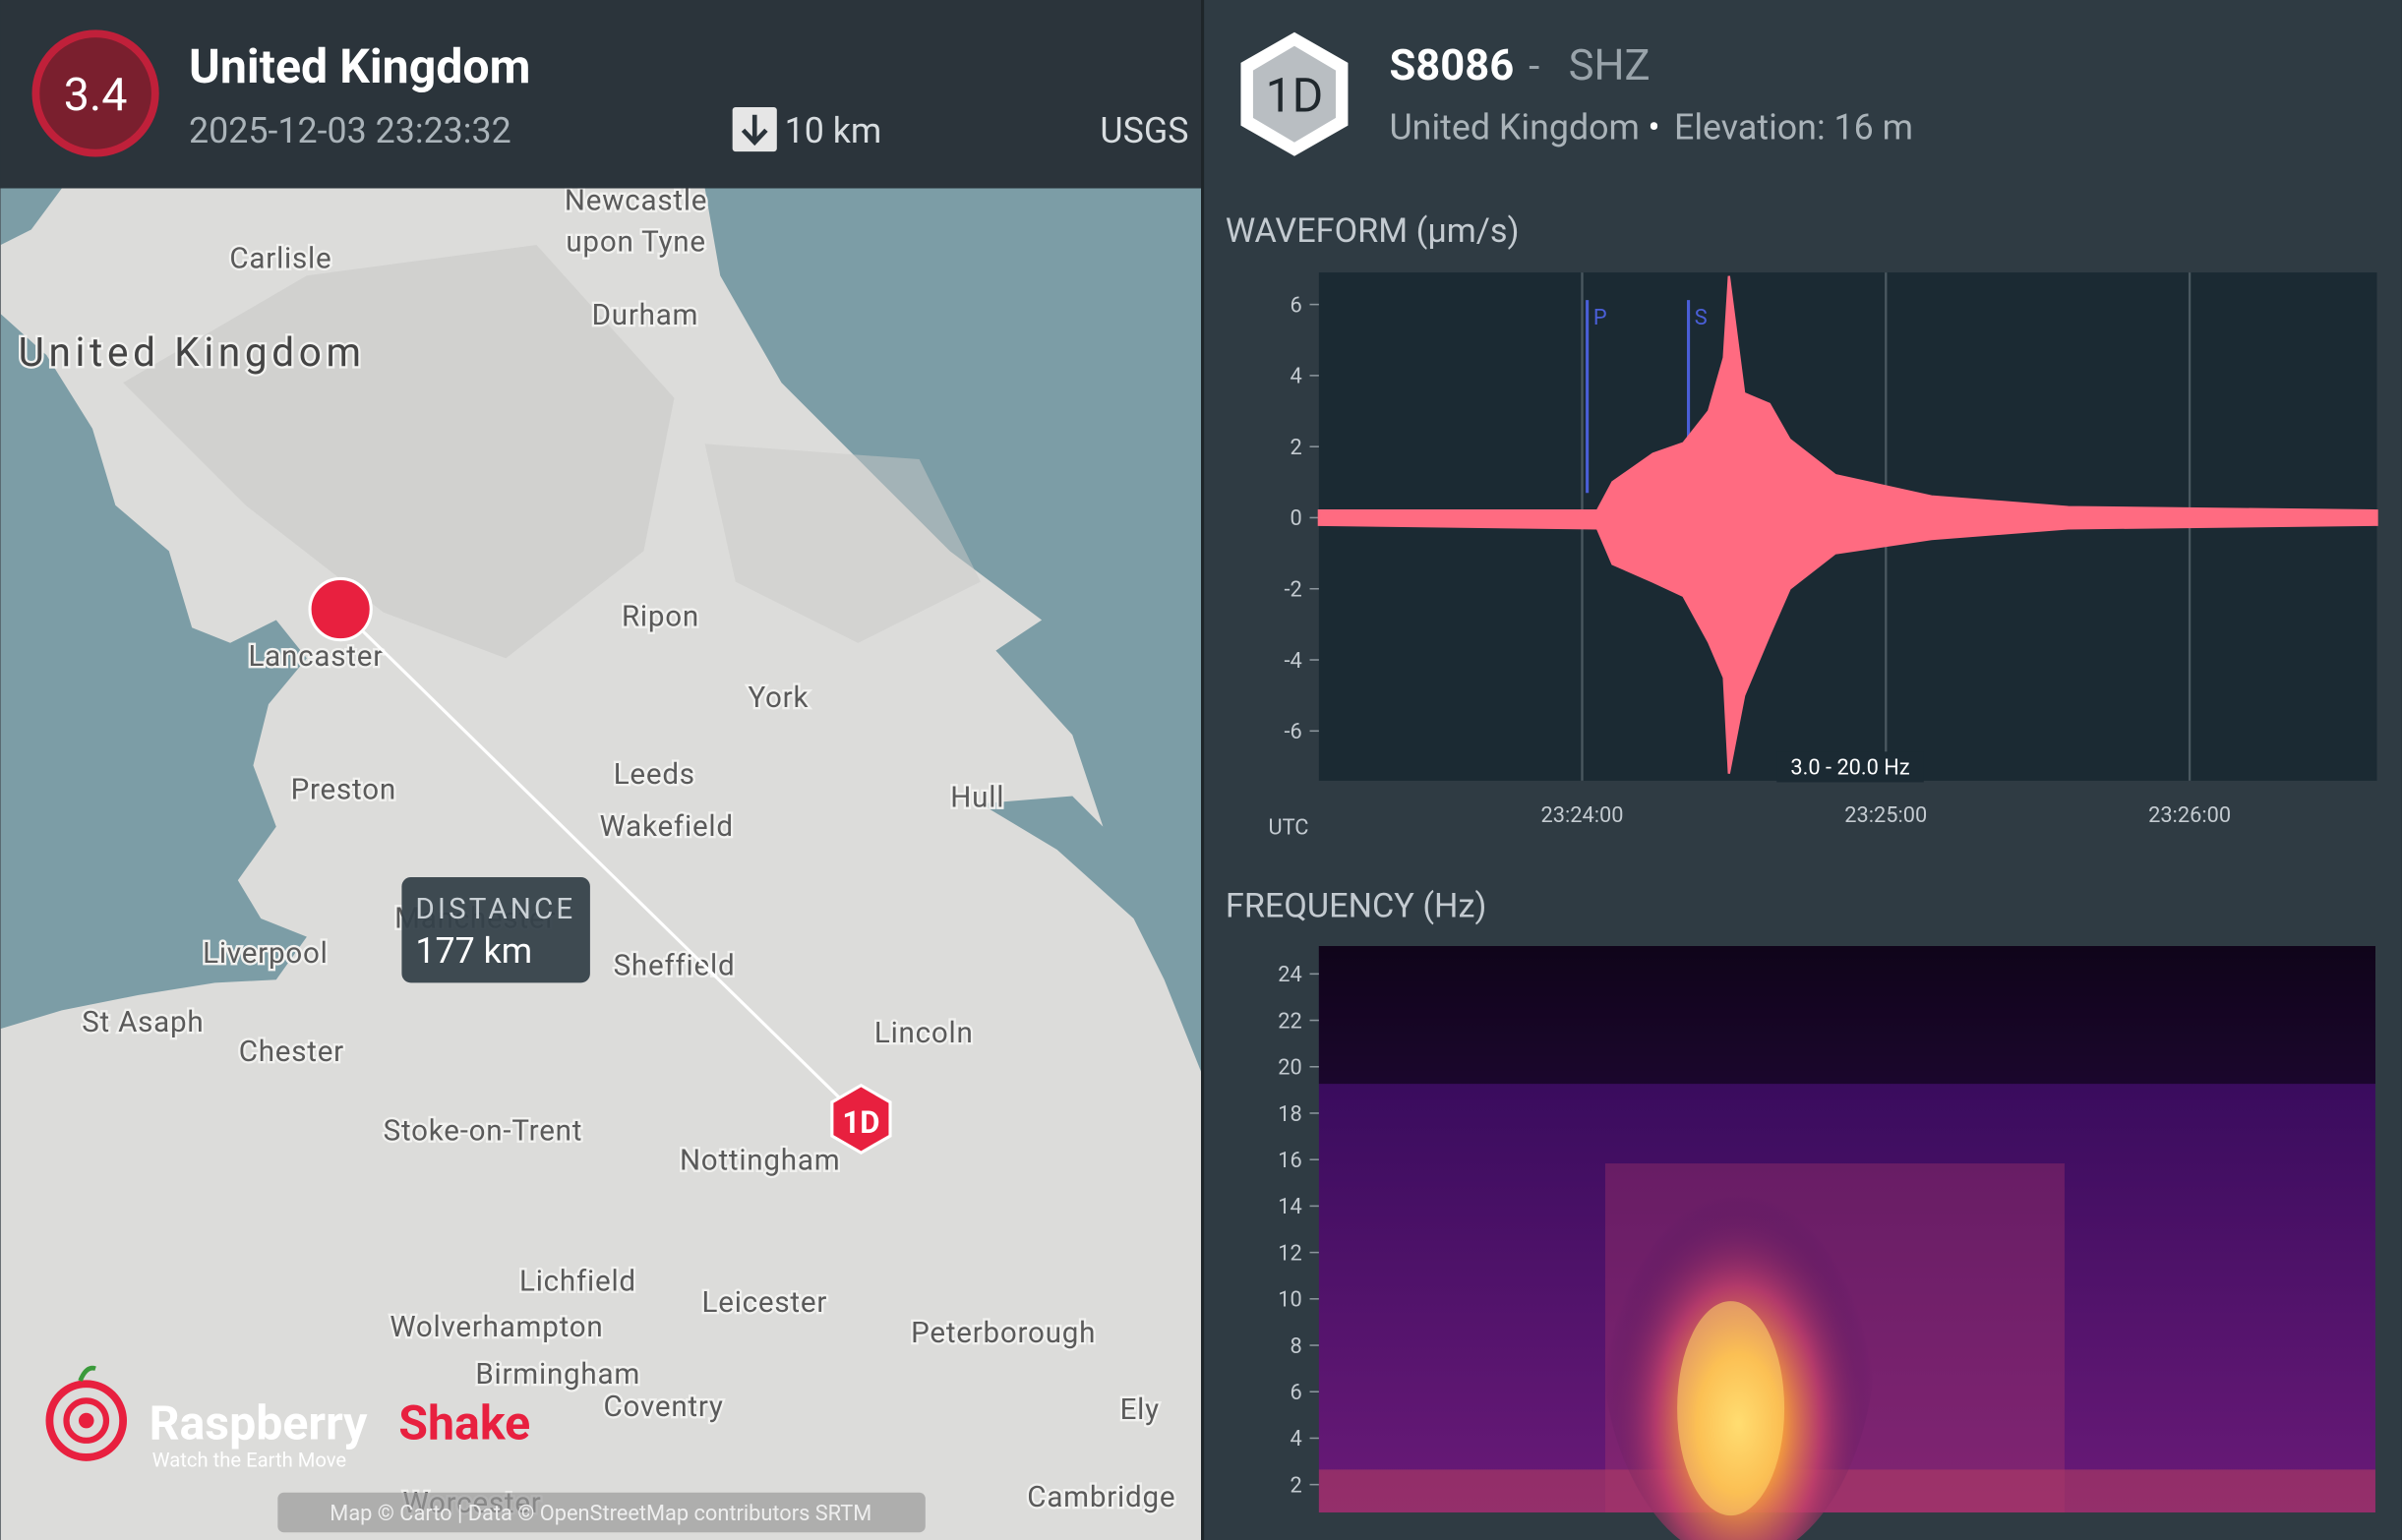 The width and height of the screenshot is (2402, 1540). What do you see at coordinates (1289, 975) in the screenshot?
I see `y-tick-label: 24` at bounding box center [1289, 975].